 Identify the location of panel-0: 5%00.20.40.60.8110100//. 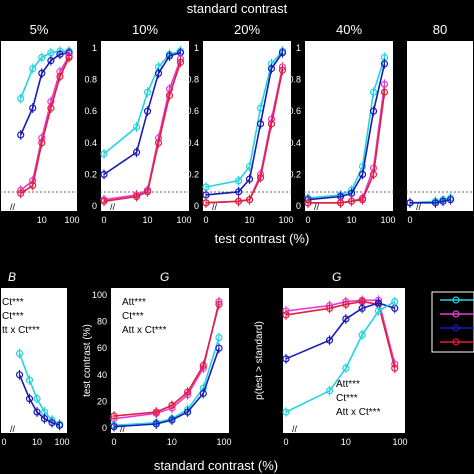
(40, 123).